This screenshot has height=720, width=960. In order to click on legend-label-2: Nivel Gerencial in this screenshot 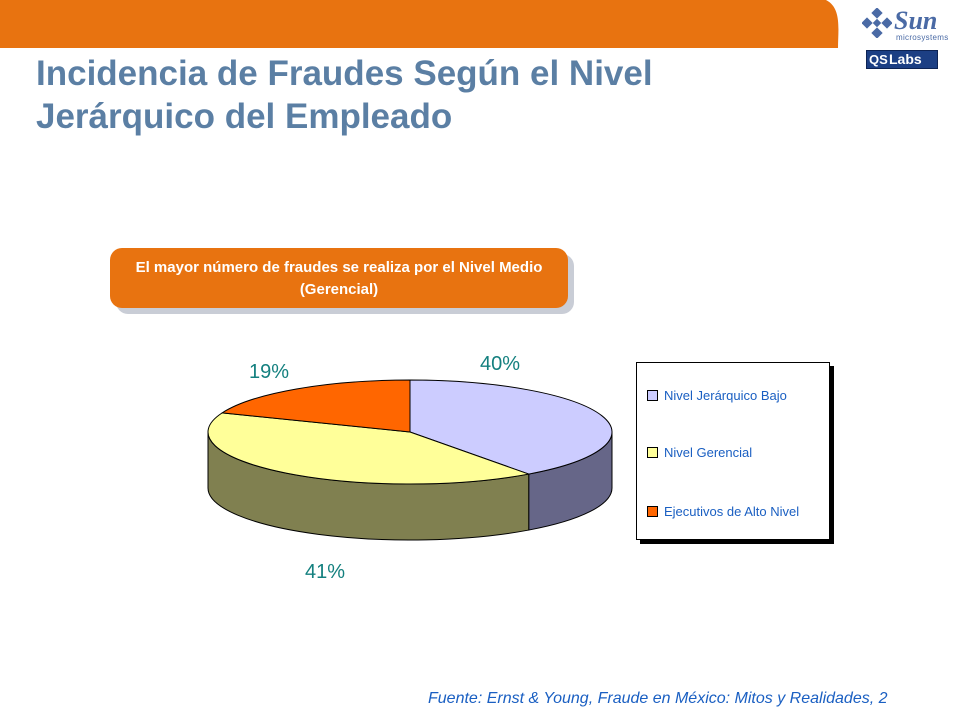, I will do `click(708, 452)`.